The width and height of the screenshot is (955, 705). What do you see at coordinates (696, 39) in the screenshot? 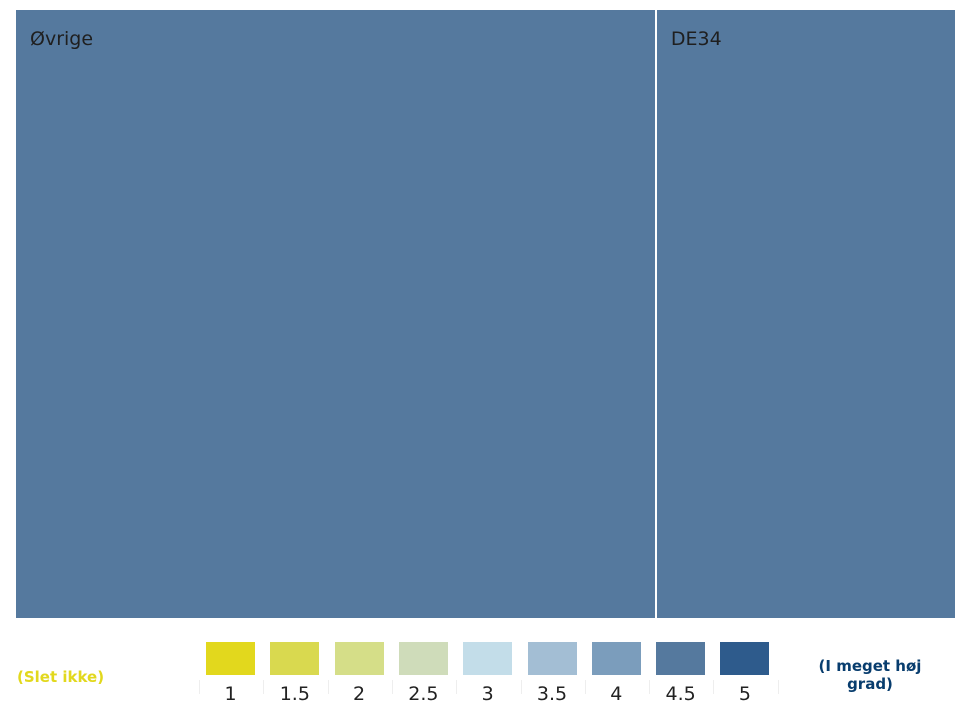
I see `tile-label: DE34` at bounding box center [696, 39].